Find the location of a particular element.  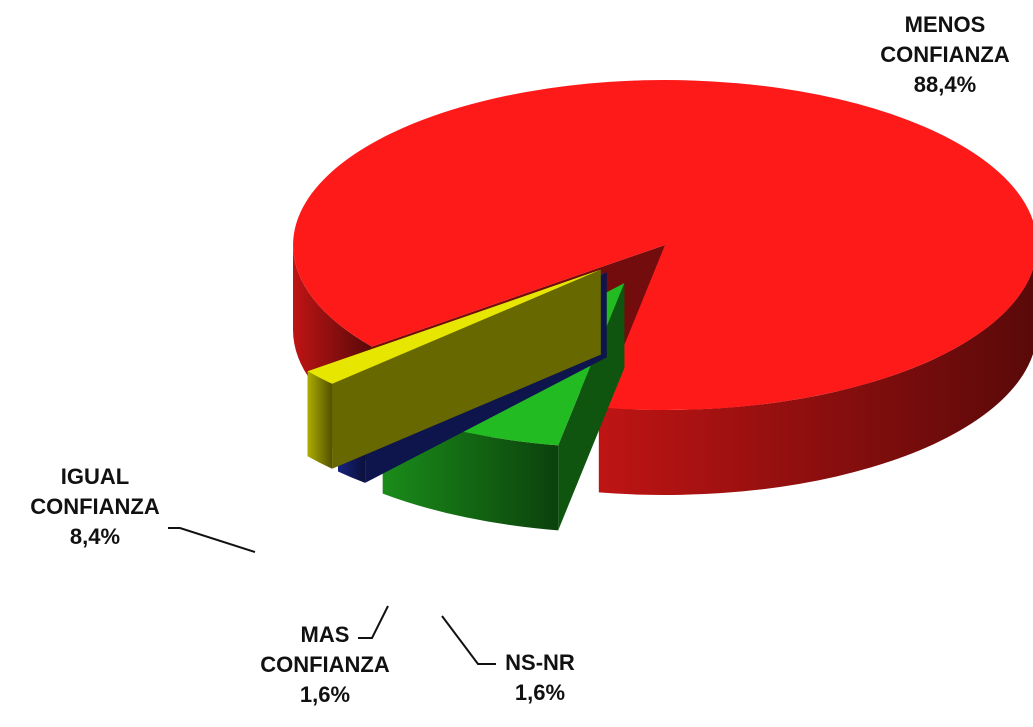

slice is located at coordinates (454, 326).